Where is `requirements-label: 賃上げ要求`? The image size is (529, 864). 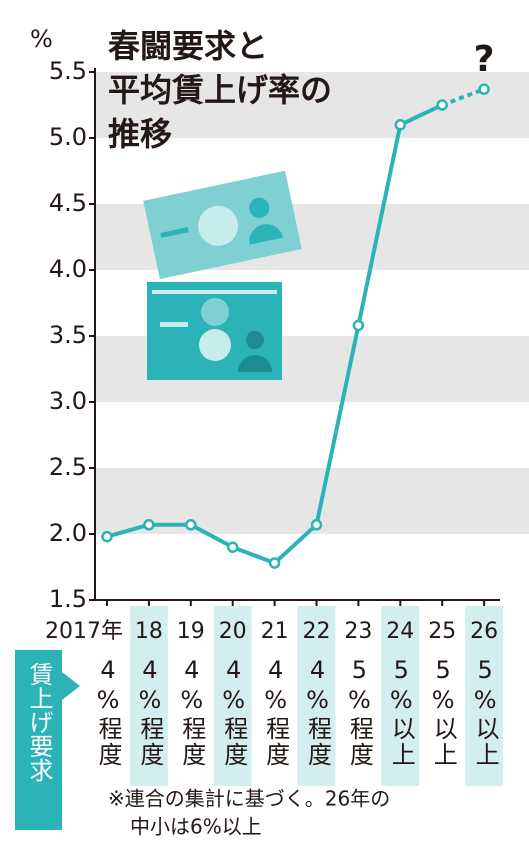 requirements-label: 賃上げ要求 is located at coordinates (39, 722).